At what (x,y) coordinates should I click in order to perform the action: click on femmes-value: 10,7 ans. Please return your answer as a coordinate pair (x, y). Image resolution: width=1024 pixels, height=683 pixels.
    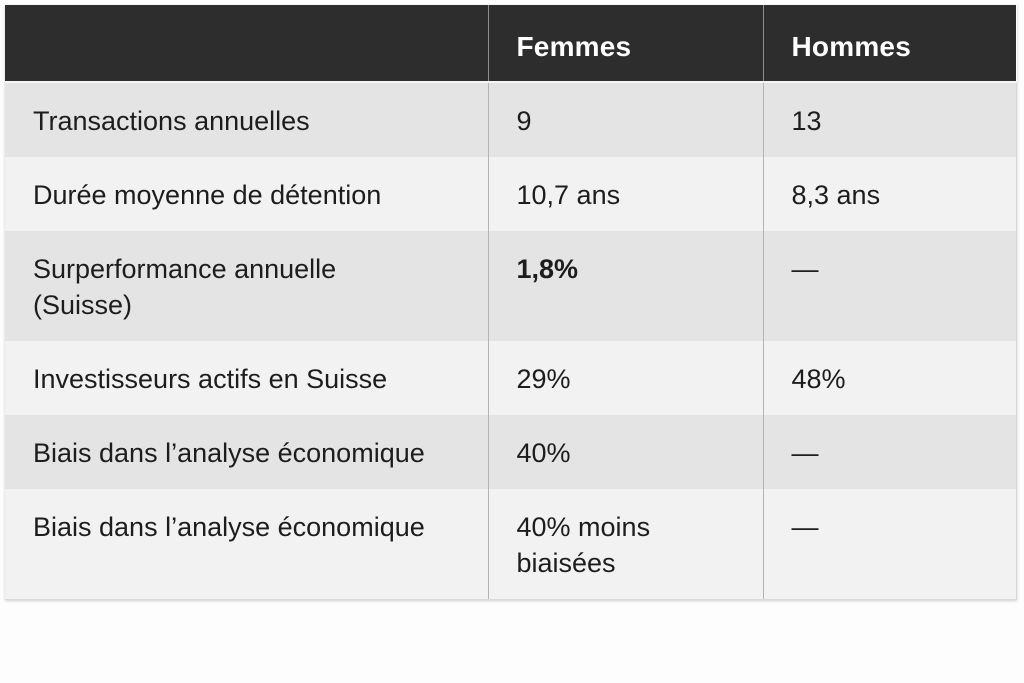
    Looking at the image, I should click on (625, 194).